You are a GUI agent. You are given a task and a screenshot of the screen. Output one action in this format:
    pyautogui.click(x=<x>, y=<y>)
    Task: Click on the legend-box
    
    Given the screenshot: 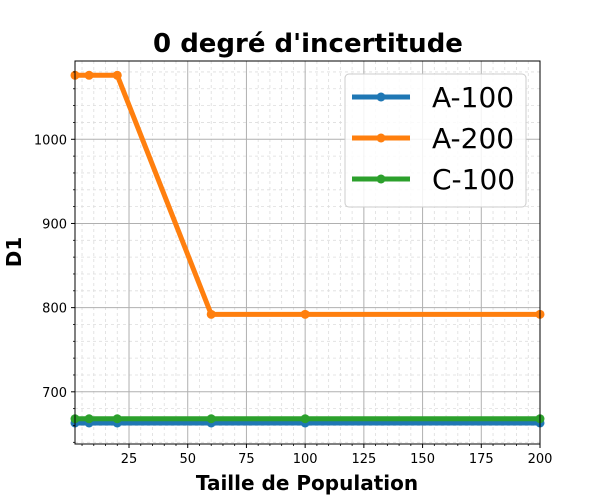 What is the action you would take?
    pyautogui.click(x=435, y=140)
    